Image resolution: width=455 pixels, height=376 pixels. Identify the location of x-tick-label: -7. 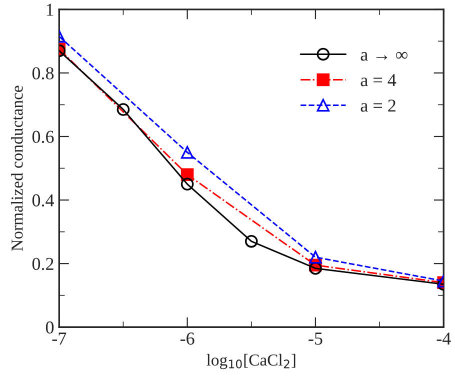
(59, 338).